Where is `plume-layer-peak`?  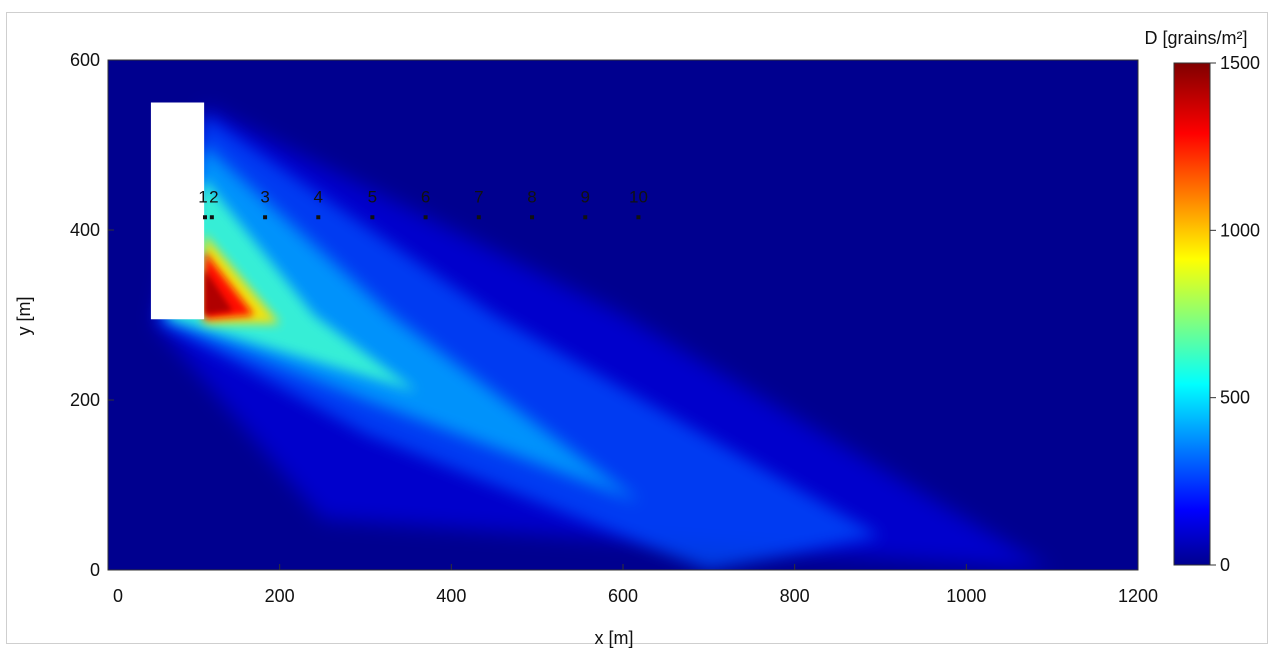 plume-layer-peak is located at coordinates (218, 291).